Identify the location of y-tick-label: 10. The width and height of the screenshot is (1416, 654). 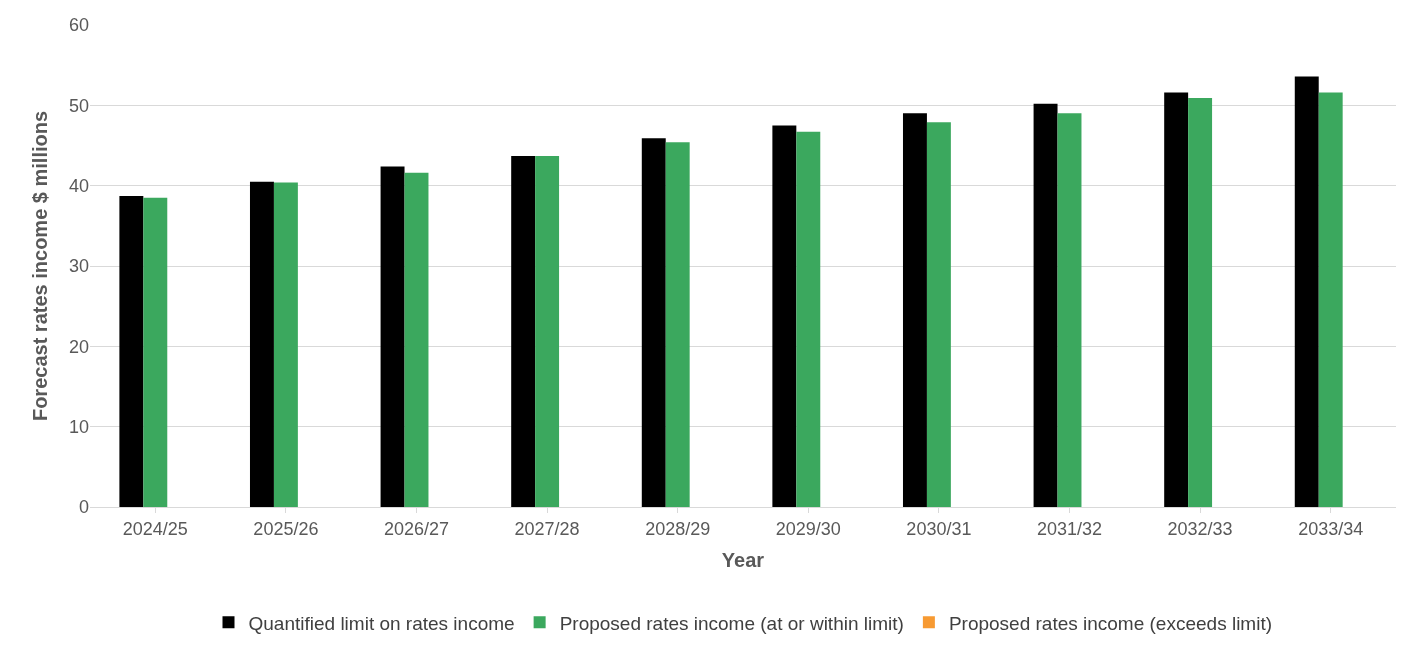
(78, 426).